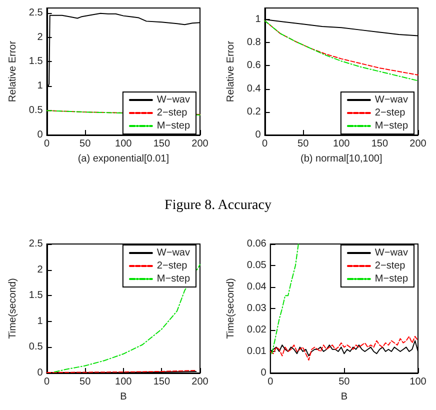 The image size is (436, 410). What do you see at coordinates (254, 66) in the screenshot?
I see `y-tick-label: 0.6` at bounding box center [254, 66].